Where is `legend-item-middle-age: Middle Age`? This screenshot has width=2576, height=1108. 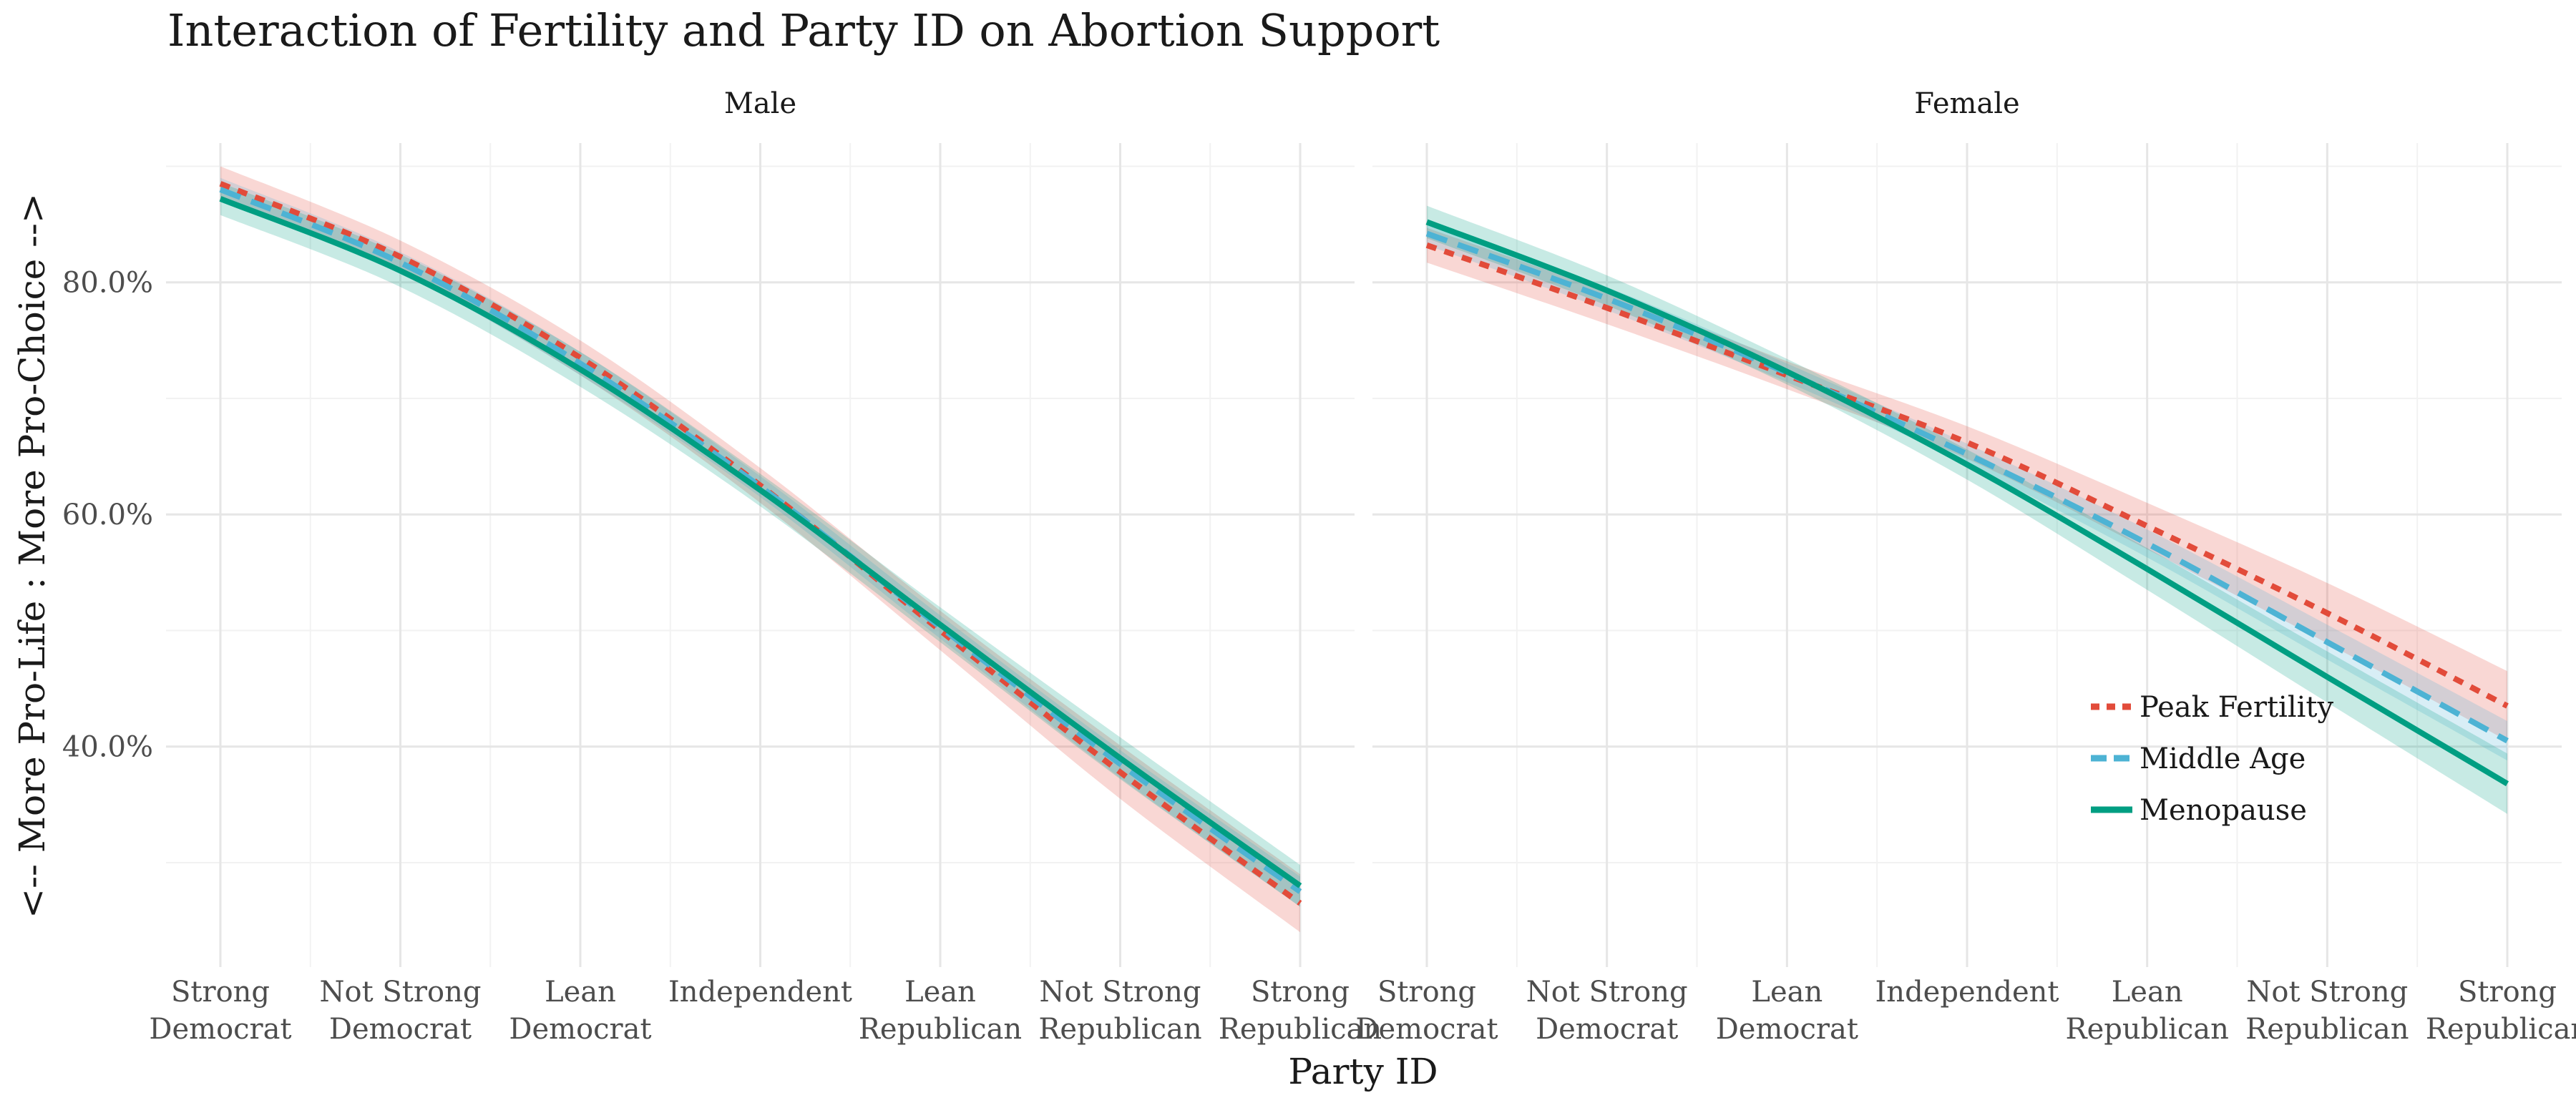 legend-item-middle-age: Middle Age is located at coordinates (2198, 758).